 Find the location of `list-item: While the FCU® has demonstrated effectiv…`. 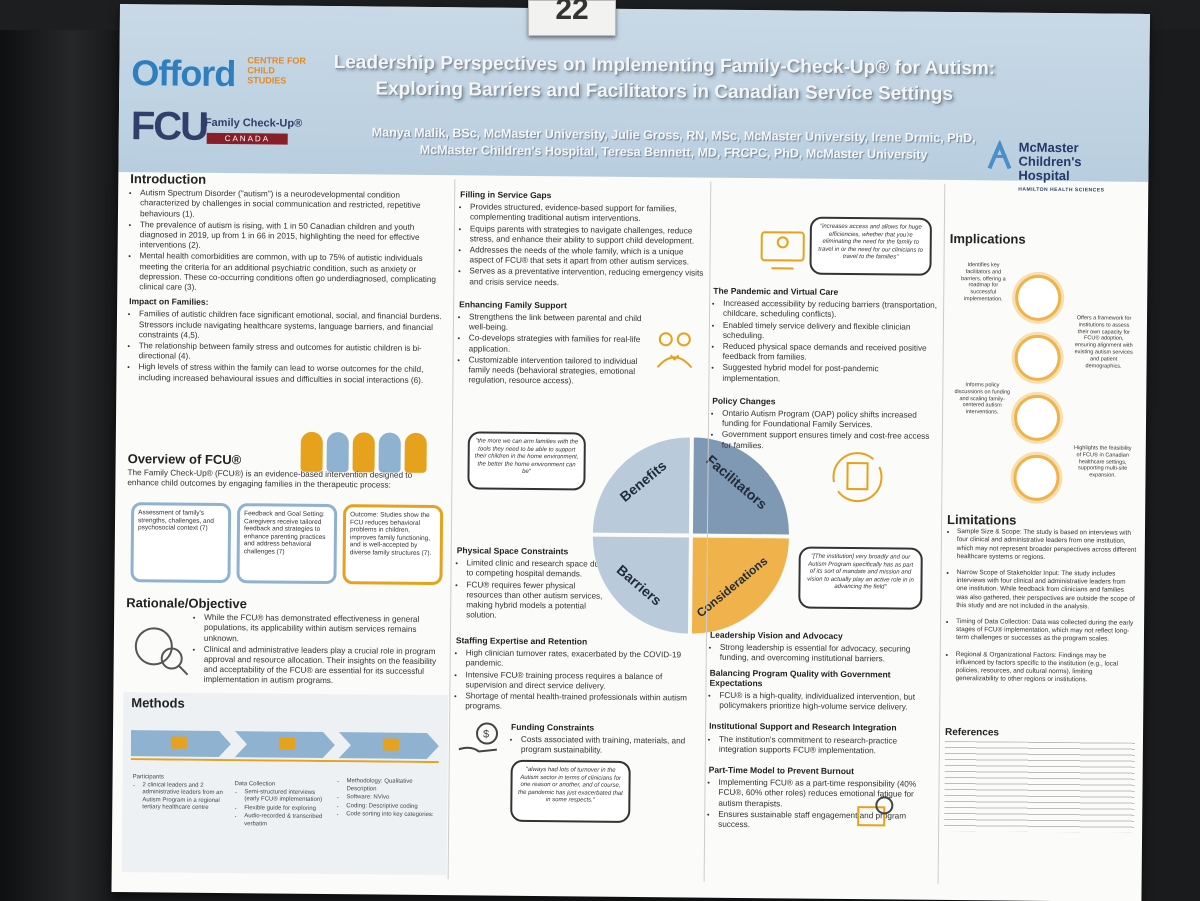

list-item: While the FCU® has demonstrated effectiv… is located at coordinates (324, 629).